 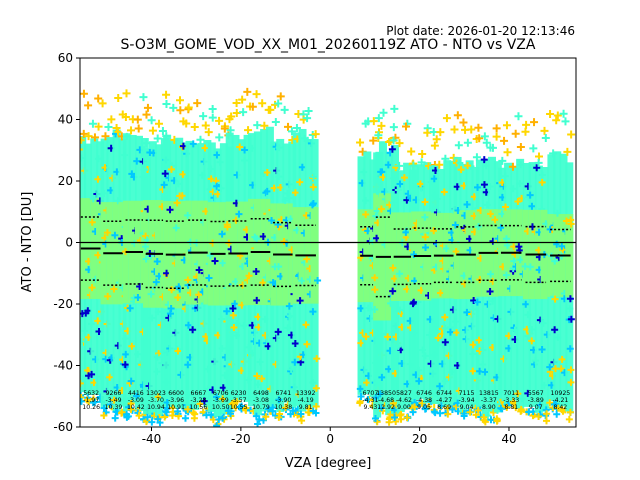 I want to click on bin-mean-label: -3.94, so click(x=467, y=400).